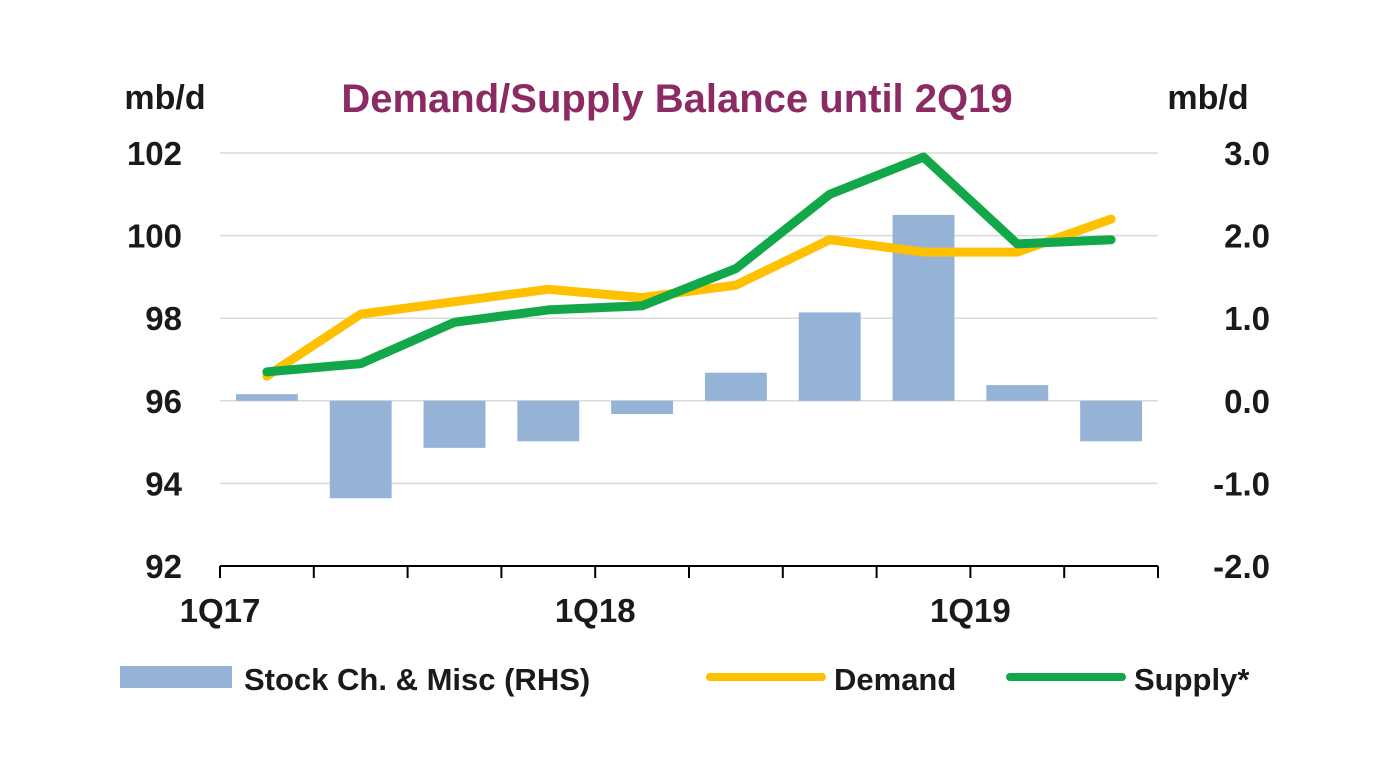  What do you see at coordinates (669, 597) in the screenshot?
I see `x-axis: 1Q17 1Q18 1Q19` at bounding box center [669, 597].